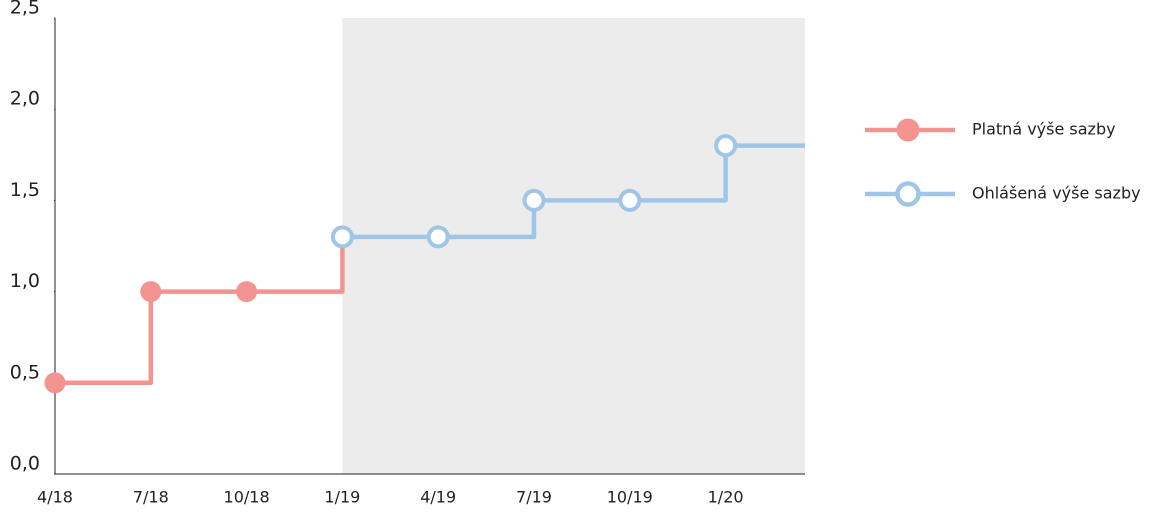  What do you see at coordinates (25, 99) in the screenshot?
I see `y-tick-label: 2,0` at bounding box center [25, 99].